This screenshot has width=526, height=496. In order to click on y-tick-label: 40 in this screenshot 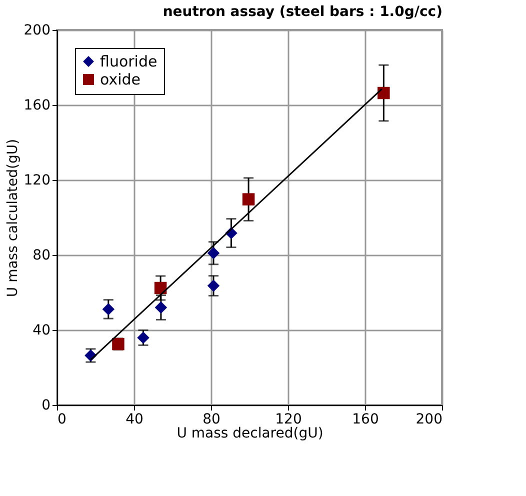, I will do `click(41, 330)`.